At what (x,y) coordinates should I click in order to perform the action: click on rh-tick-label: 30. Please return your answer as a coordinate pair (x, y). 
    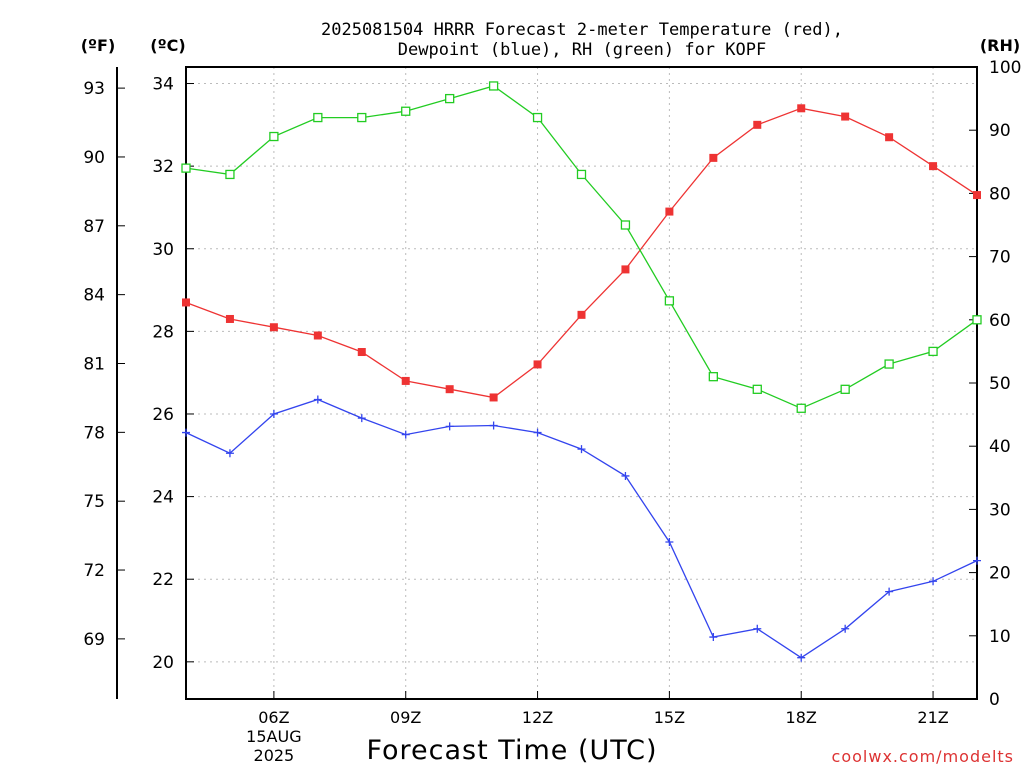
    Looking at the image, I should click on (1000, 510).